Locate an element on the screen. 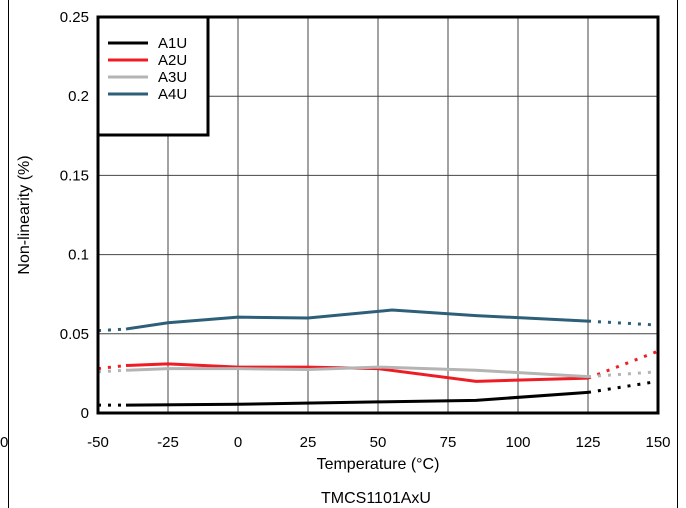  series-a2u-line is located at coordinates (357, 372).